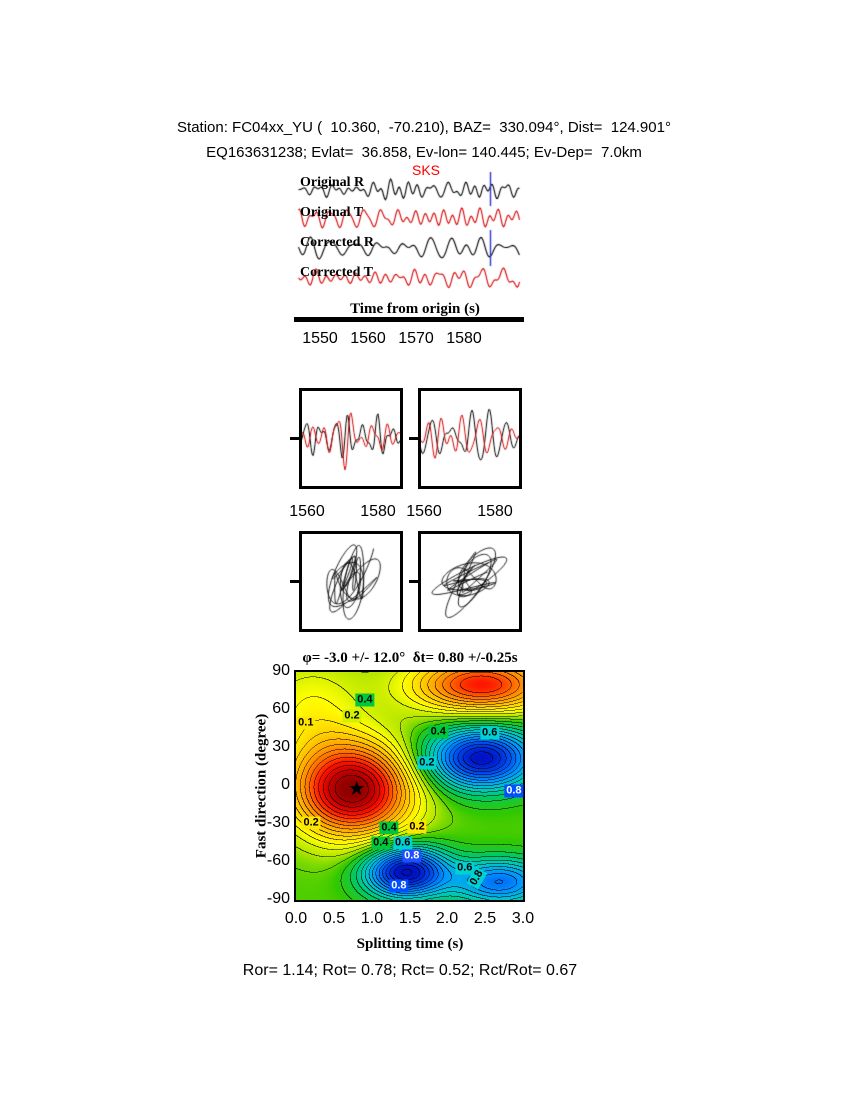 Image resolution: width=850 pixels, height=1100 pixels. Describe the element at coordinates (337, 242) in the screenshot. I see `trace-label-corrected-r: Corrected R` at that location.